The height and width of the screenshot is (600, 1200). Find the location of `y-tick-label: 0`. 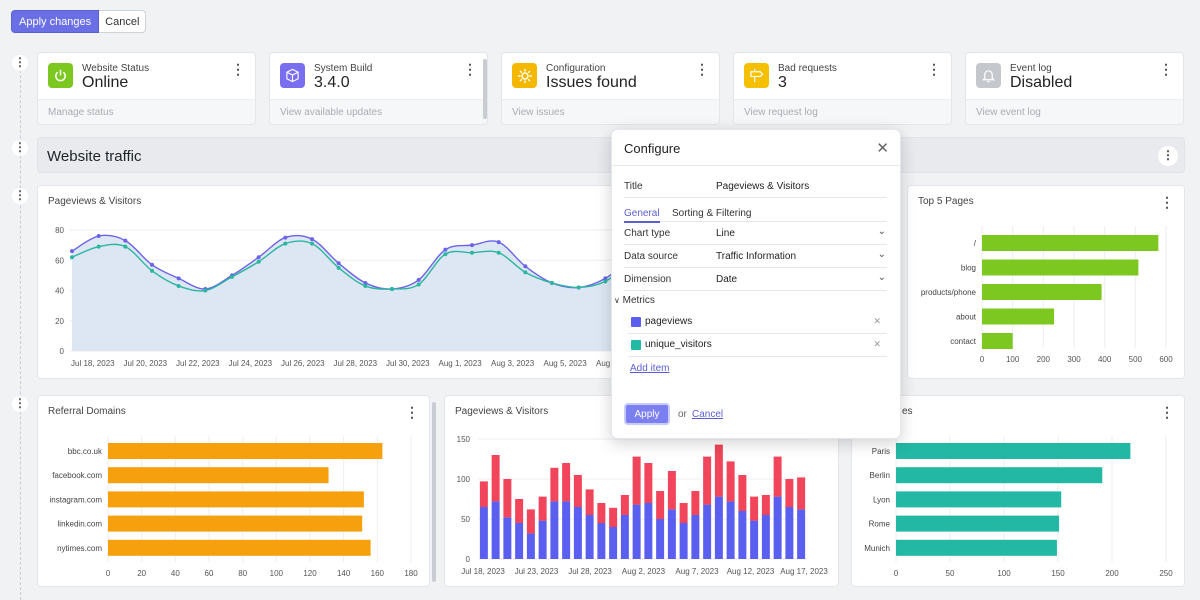

y-tick-label: 0 is located at coordinates (468, 559).